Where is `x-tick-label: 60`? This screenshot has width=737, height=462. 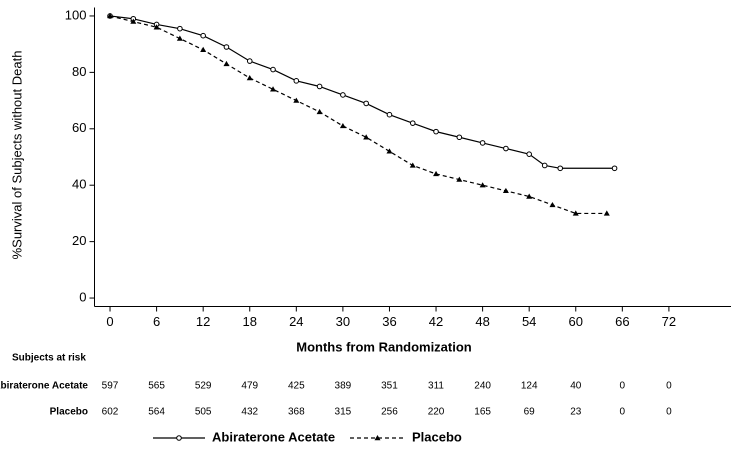 x-tick-label: 60 is located at coordinates (576, 321).